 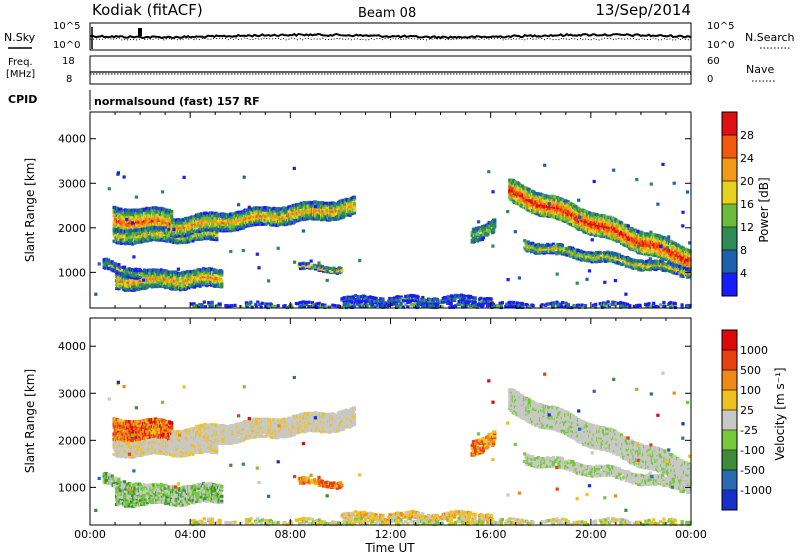 I want to click on noise-tick-left-bottom: 10^0, so click(x=66, y=45).